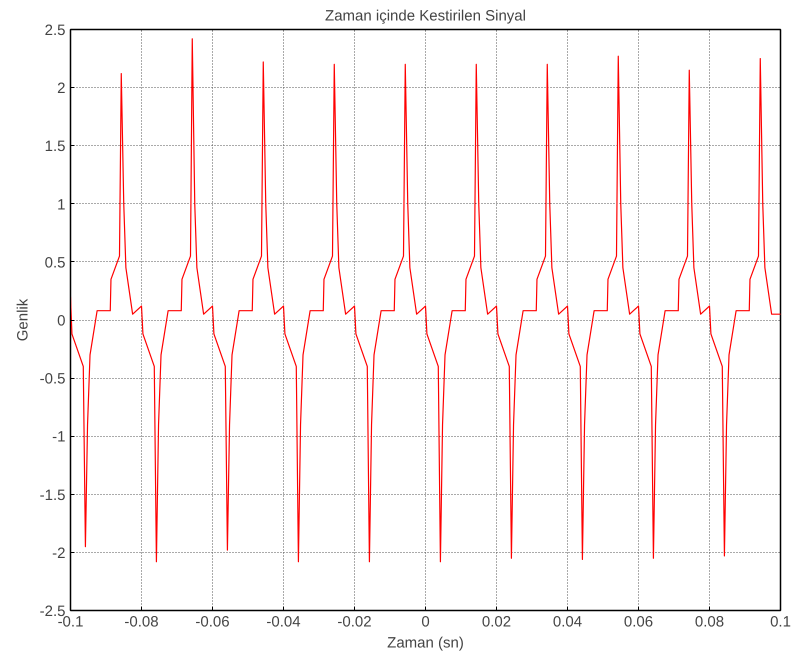 The image size is (800, 654). What do you see at coordinates (425, 16) in the screenshot?
I see `chart-title: Zaman içinde Kestirilen Sinyal` at bounding box center [425, 16].